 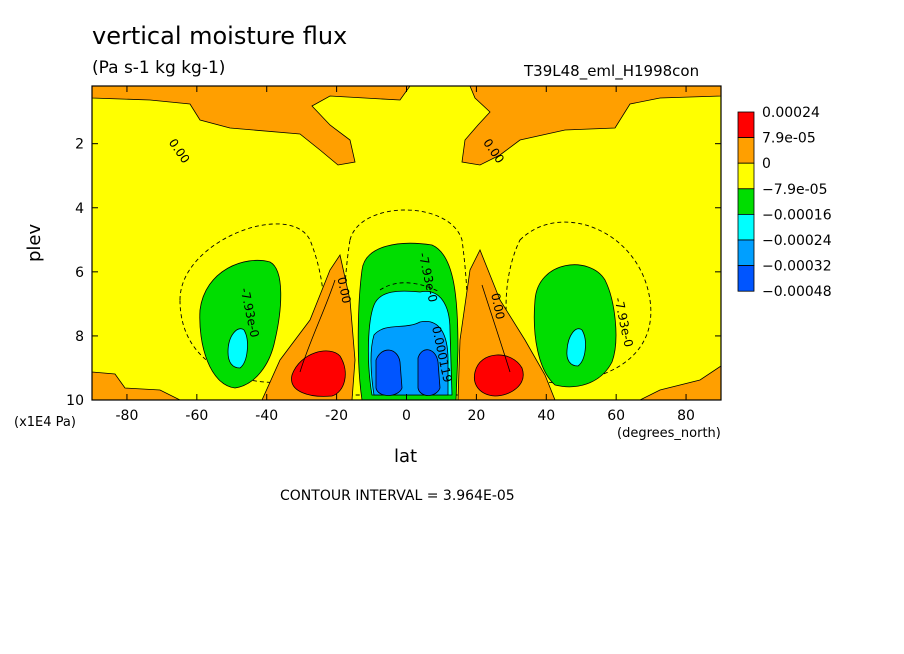 What do you see at coordinates (546, 416) in the screenshot?
I see `x-tick-label: 40` at bounding box center [546, 416].